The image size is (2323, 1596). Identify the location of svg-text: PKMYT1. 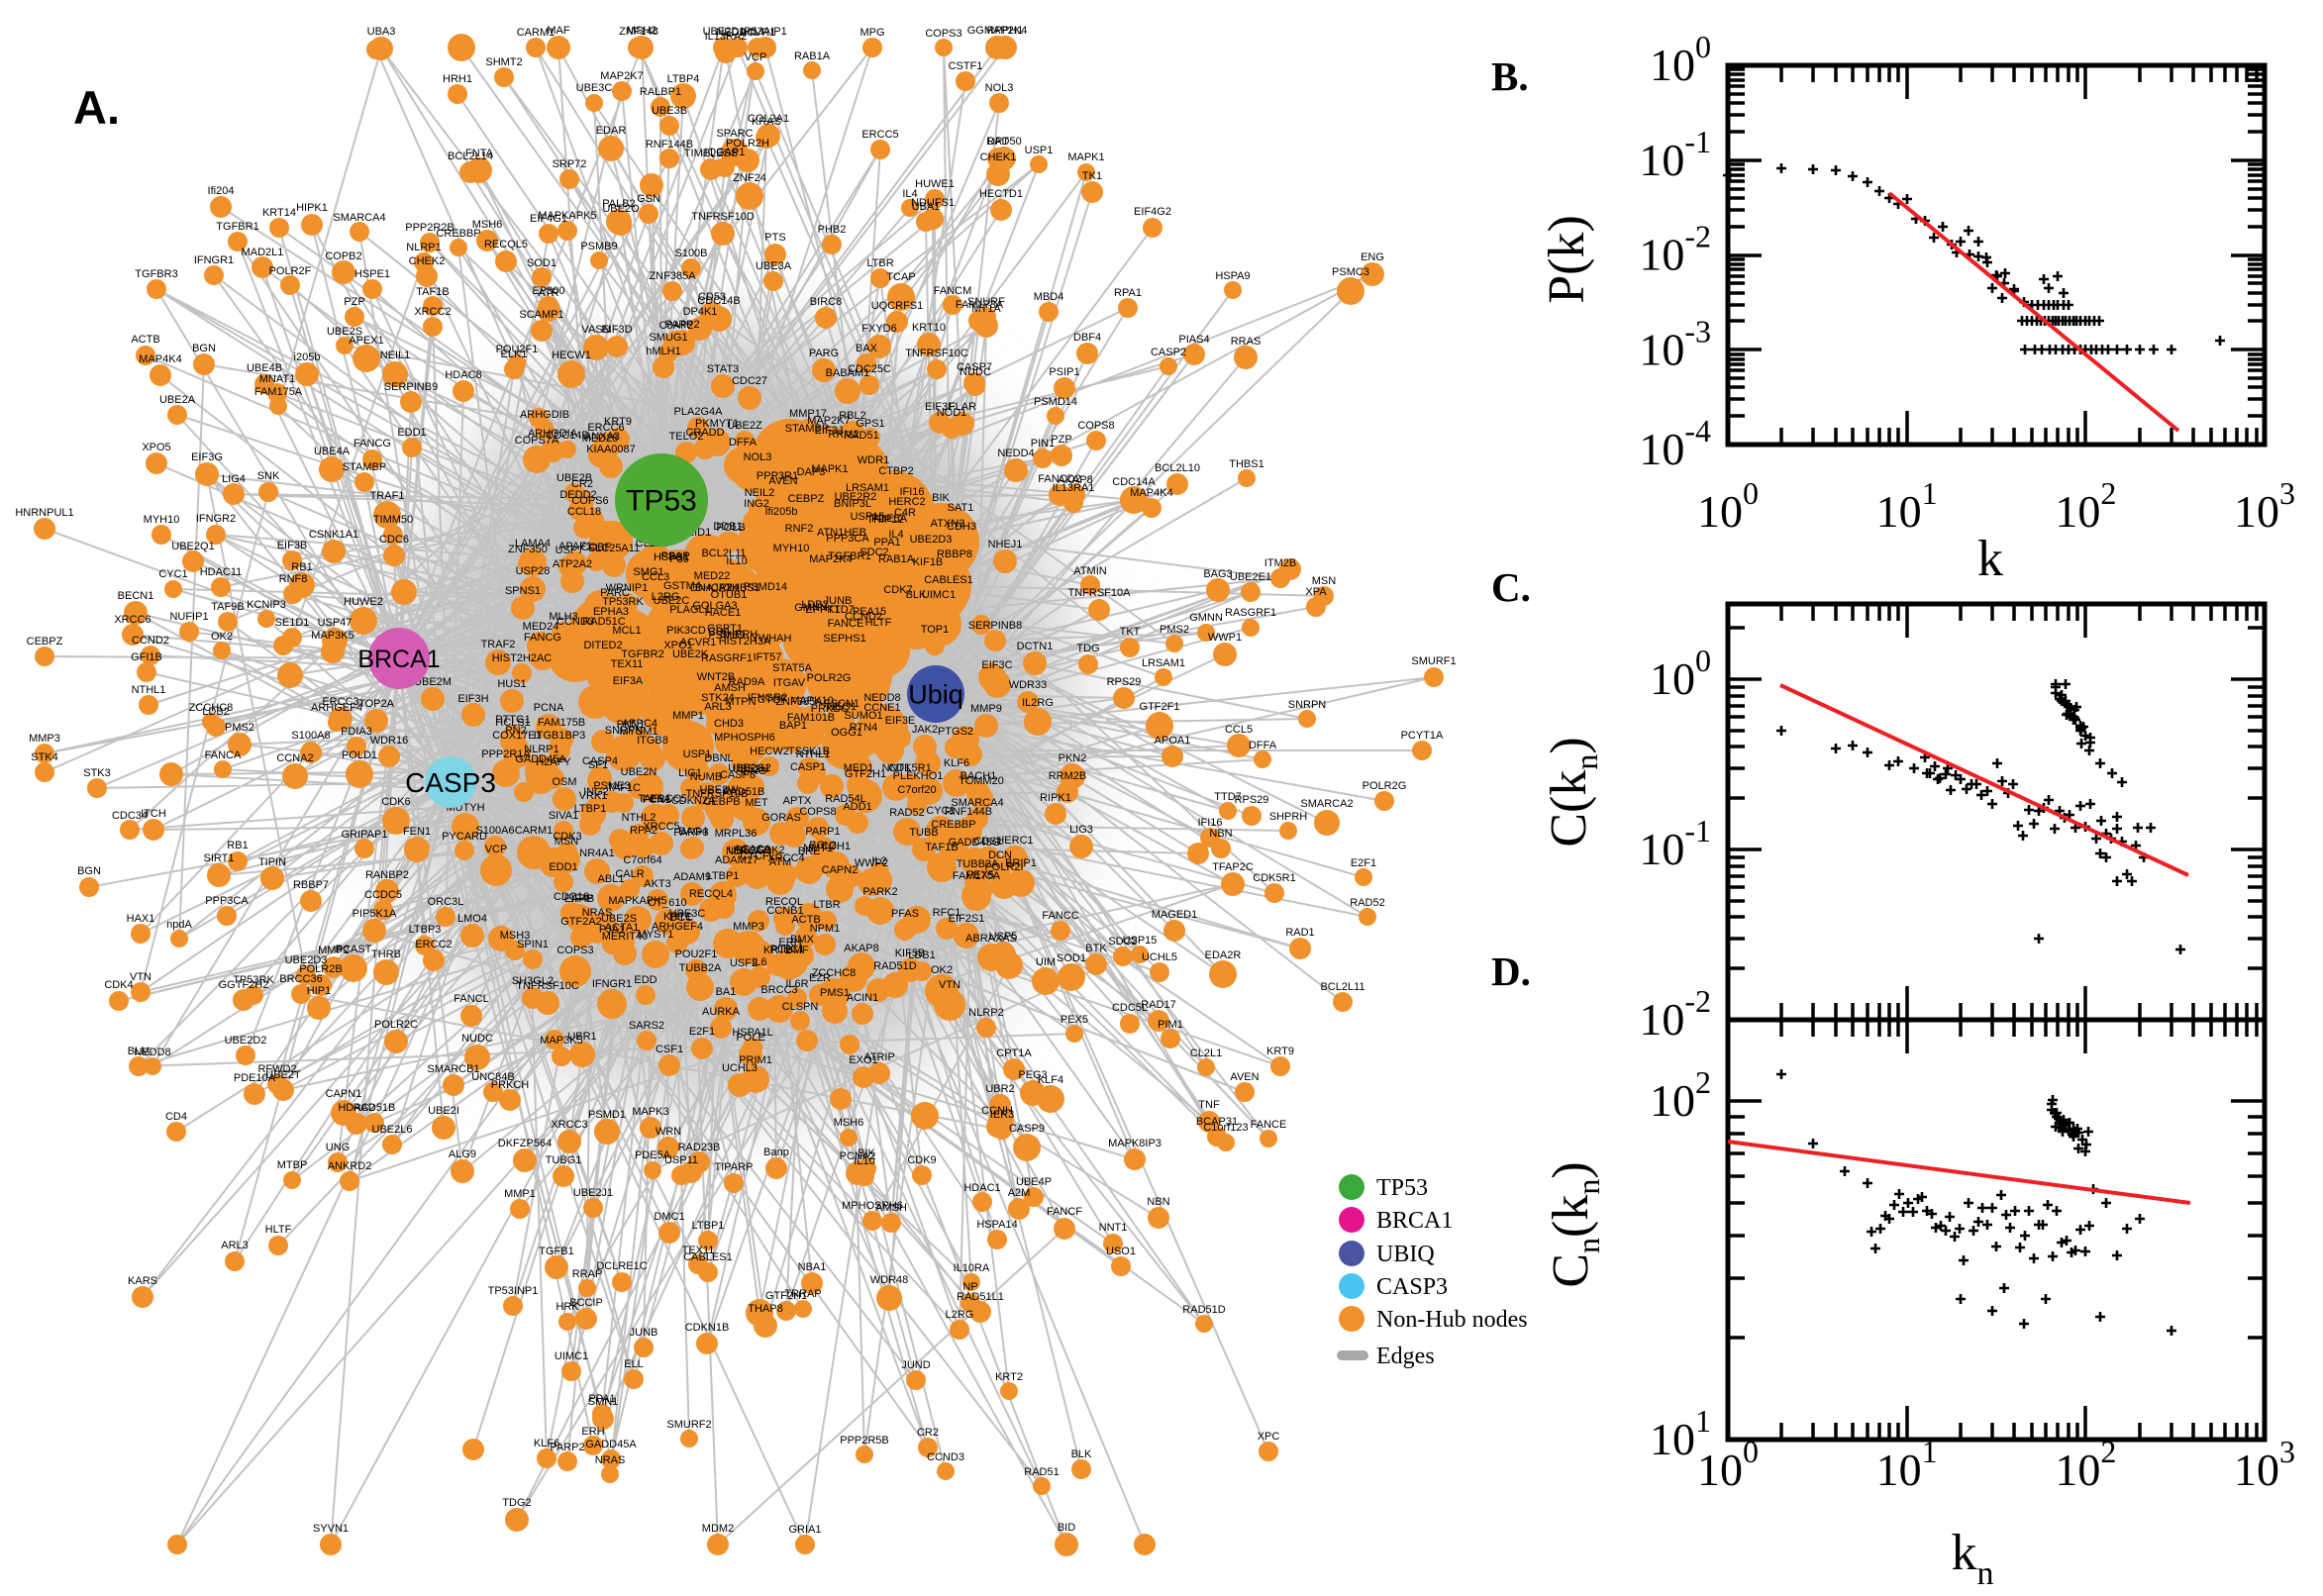
(717, 424).